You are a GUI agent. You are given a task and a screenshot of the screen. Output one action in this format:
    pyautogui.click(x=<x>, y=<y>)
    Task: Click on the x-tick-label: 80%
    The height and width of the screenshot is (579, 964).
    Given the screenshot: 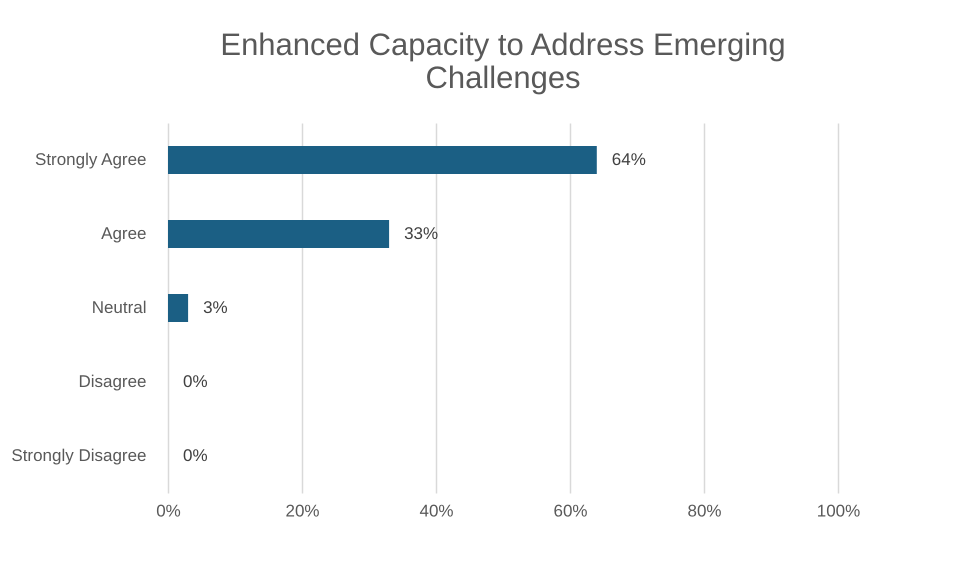 What is the action you would take?
    pyautogui.click(x=704, y=511)
    